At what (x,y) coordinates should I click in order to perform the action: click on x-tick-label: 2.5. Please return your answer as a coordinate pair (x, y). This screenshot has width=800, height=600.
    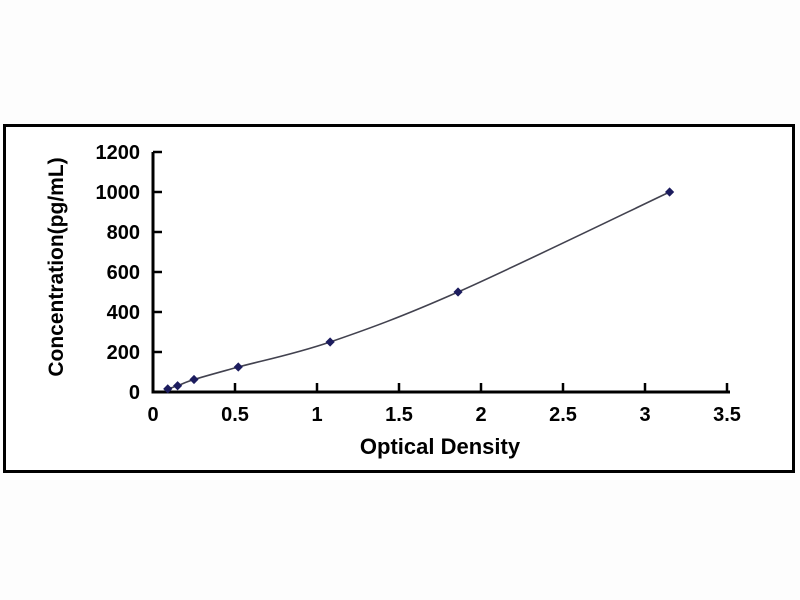
    Looking at the image, I should click on (563, 415).